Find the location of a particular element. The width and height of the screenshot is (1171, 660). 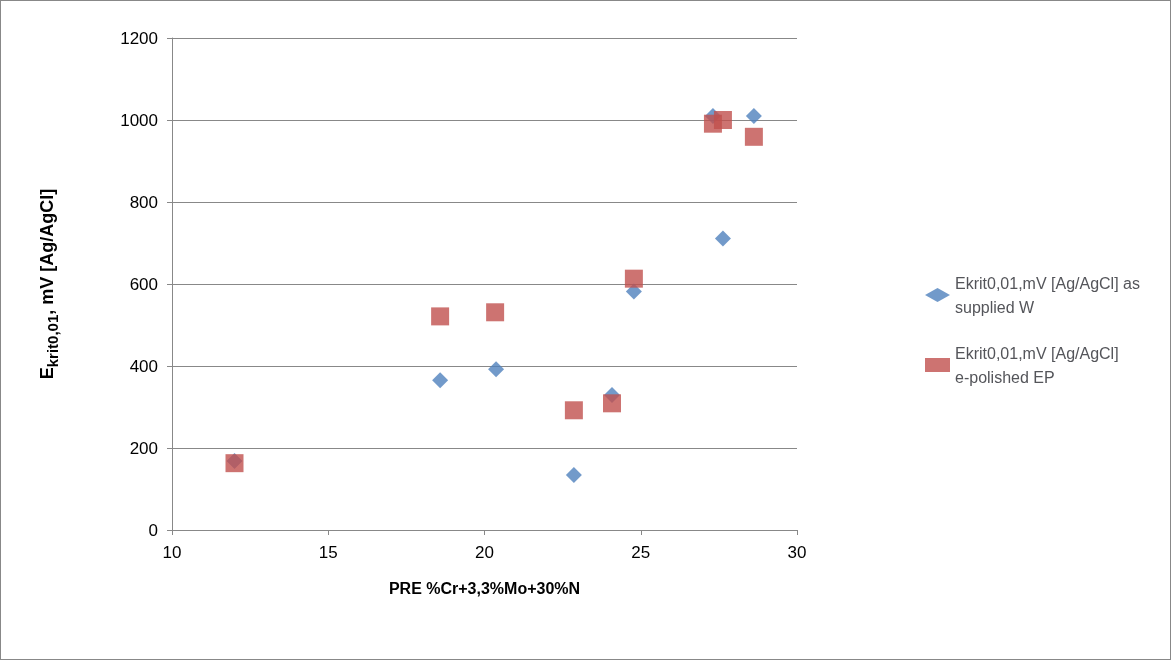

x-axis-title: PRE %Cr+3,3%Mo+30%N is located at coordinates (484, 588).